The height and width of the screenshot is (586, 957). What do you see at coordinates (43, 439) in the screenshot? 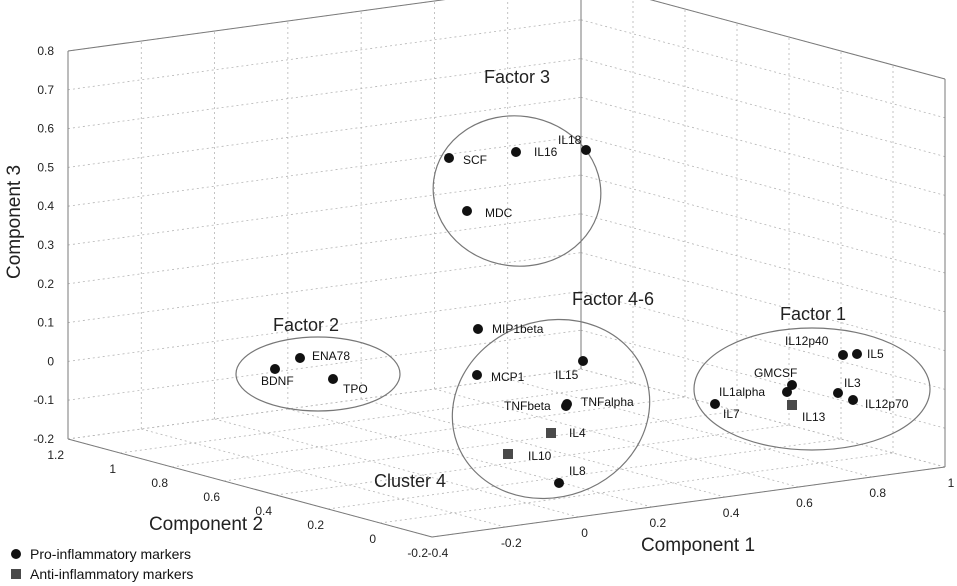
I see `z-tick-label: -0.2` at bounding box center [43, 439].